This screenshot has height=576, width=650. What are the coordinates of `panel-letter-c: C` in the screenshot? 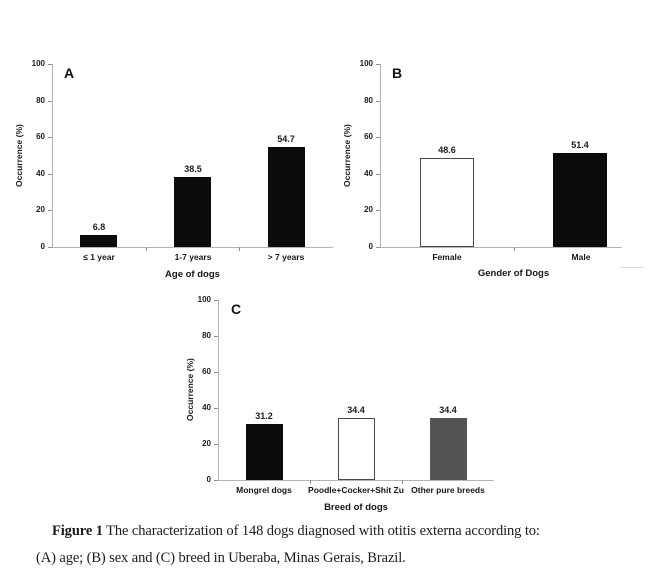 It's located at (236, 309).